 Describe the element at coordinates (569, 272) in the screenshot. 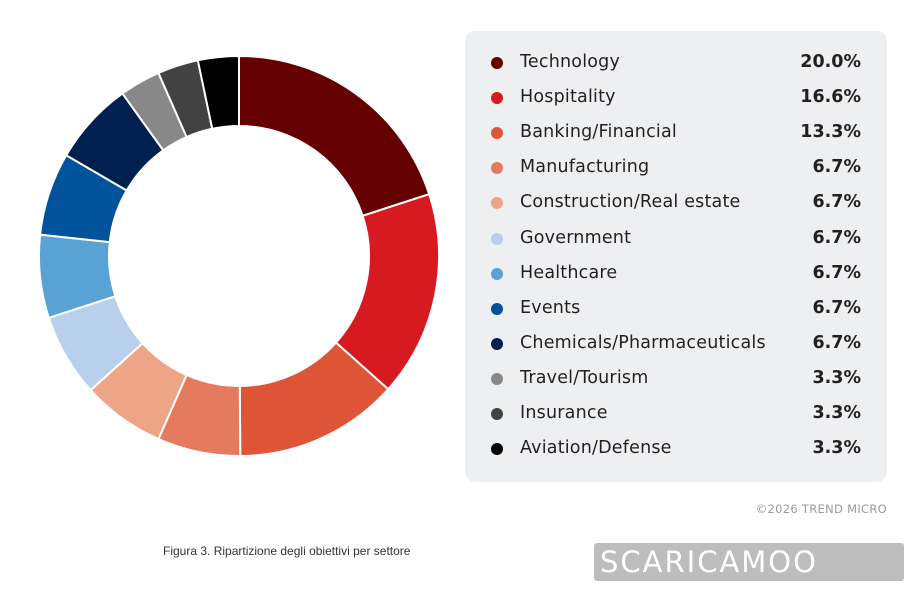

I see `legend-label: Healthcare` at that location.